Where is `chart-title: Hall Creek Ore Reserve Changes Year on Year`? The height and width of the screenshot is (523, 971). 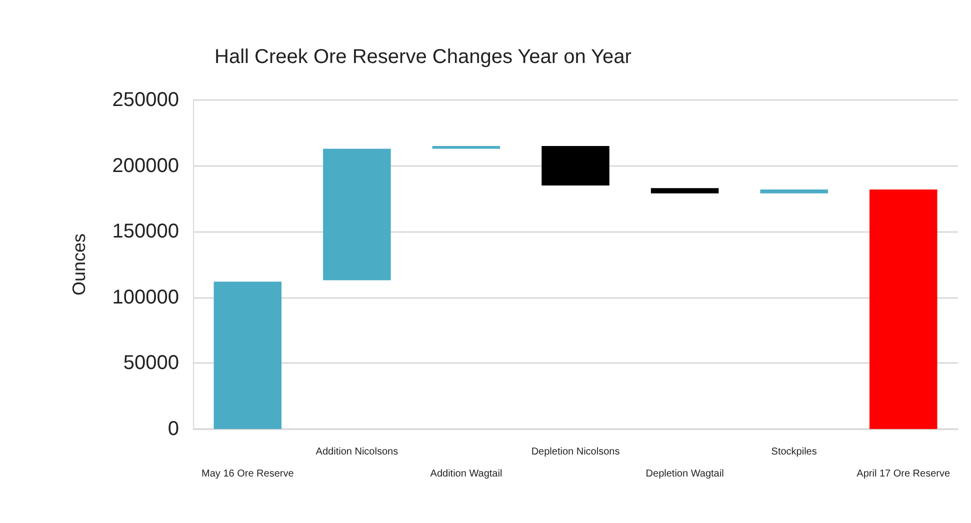 chart-title: Hall Creek Ore Reserve Changes Year on Year is located at coordinates (423, 57).